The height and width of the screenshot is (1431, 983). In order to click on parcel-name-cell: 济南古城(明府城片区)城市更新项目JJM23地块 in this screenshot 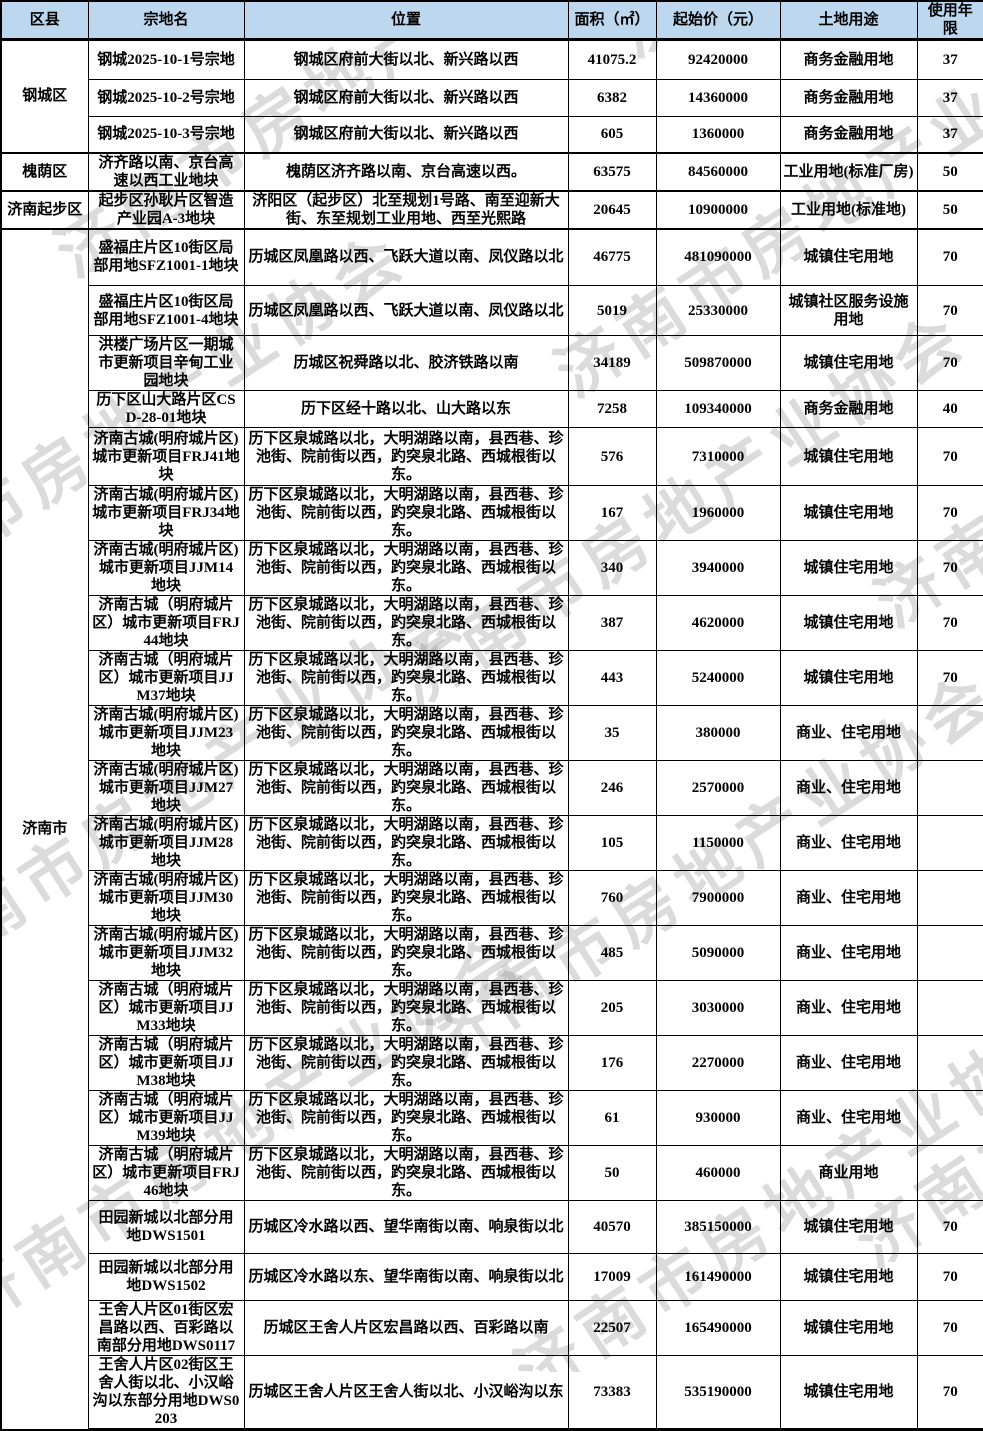, I will do `click(166, 733)`.